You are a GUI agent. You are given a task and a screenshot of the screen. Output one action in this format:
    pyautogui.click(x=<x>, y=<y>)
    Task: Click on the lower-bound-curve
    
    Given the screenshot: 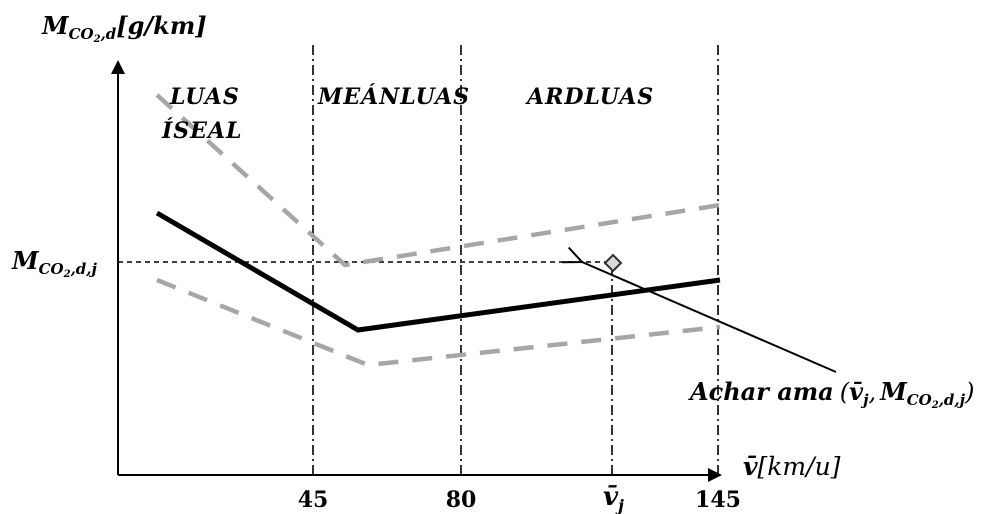 What is the action you would take?
    pyautogui.click(x=438, y=322)
    